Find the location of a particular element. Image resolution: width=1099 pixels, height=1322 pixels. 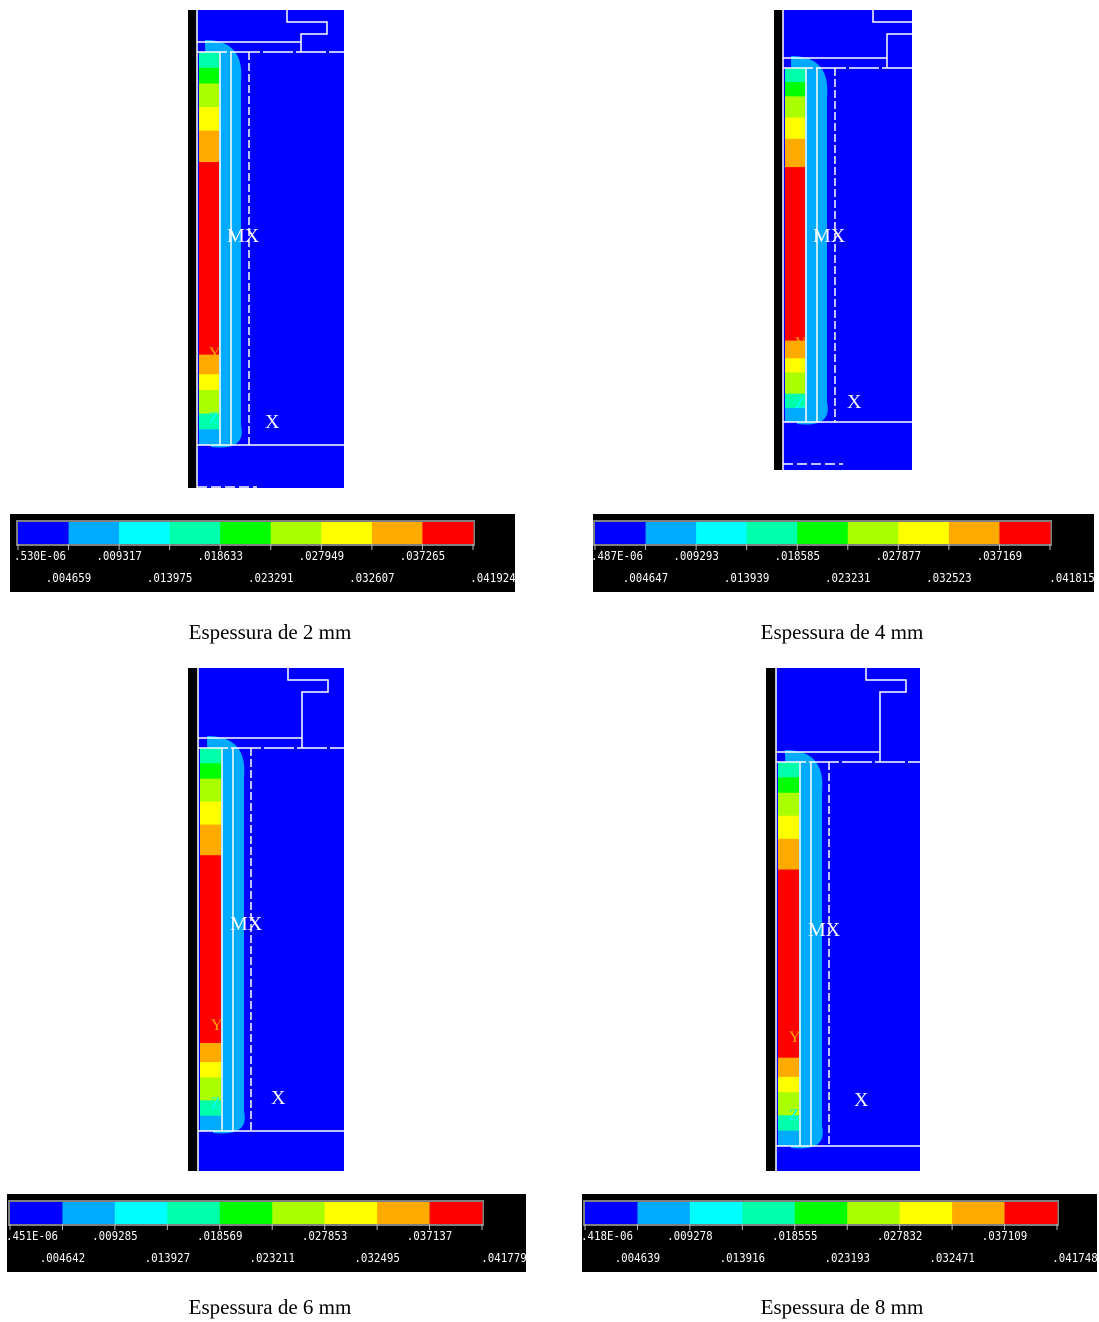

legend-bottom-value: .013927 is located at coordinates (168, 1258).